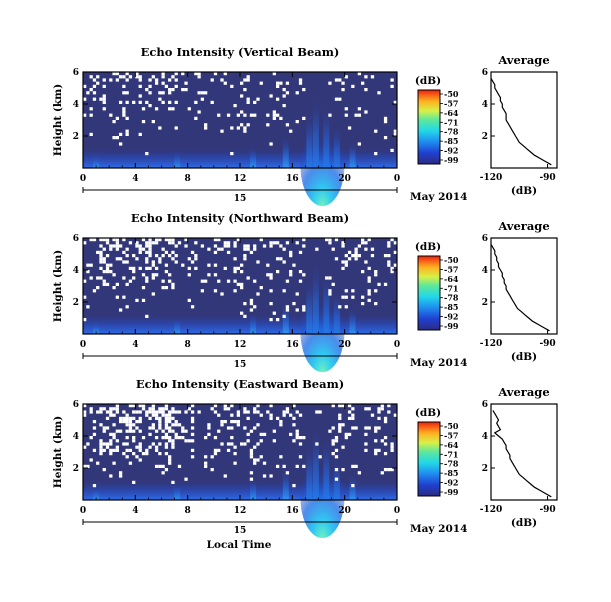 This screenshot has height=602, width=611. What do you see at coordinates (523, 60) in the screenshot?
I see `average-title: Average` at bounding box center [523, 60].